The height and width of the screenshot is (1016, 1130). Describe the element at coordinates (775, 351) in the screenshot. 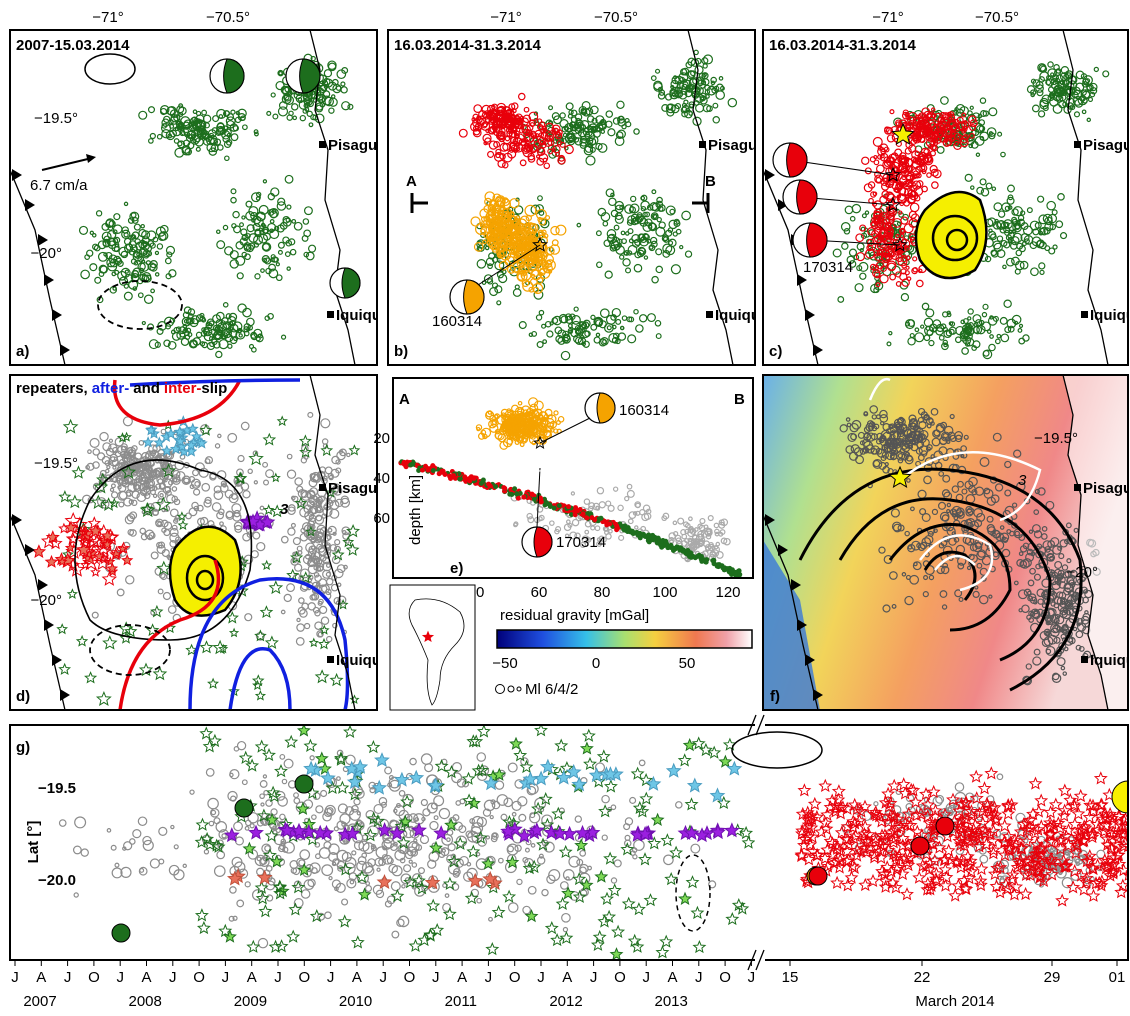

I see `panel-label: c)` at that location.